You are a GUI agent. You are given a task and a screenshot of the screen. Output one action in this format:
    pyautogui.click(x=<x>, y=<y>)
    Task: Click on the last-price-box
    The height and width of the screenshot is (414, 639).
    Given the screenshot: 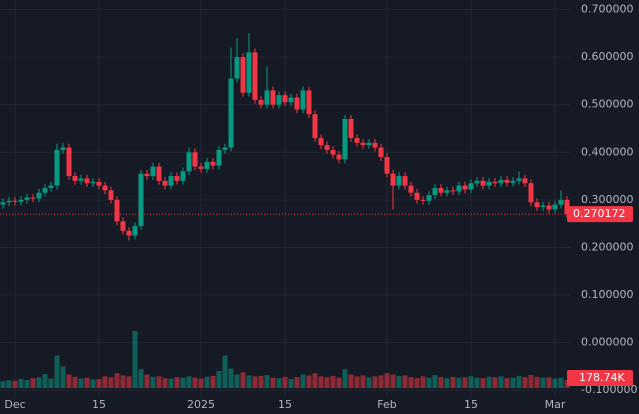 What is the action you would take?
    pyautogui.click(x=600, y=214)
    